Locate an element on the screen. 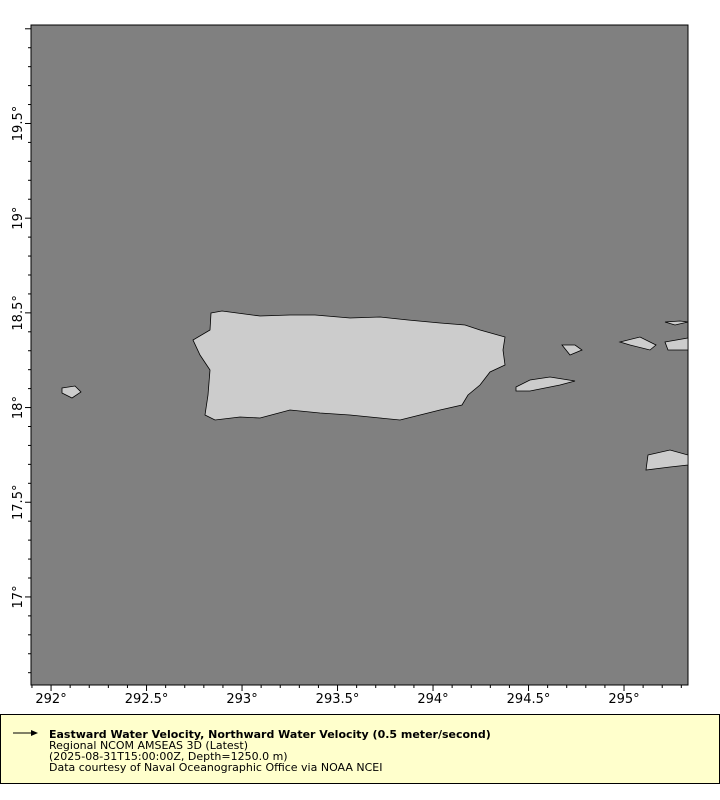 The height and width of the screenshot is (800, 720). x-tick-label: 294° is located at coordinates (432, 699).